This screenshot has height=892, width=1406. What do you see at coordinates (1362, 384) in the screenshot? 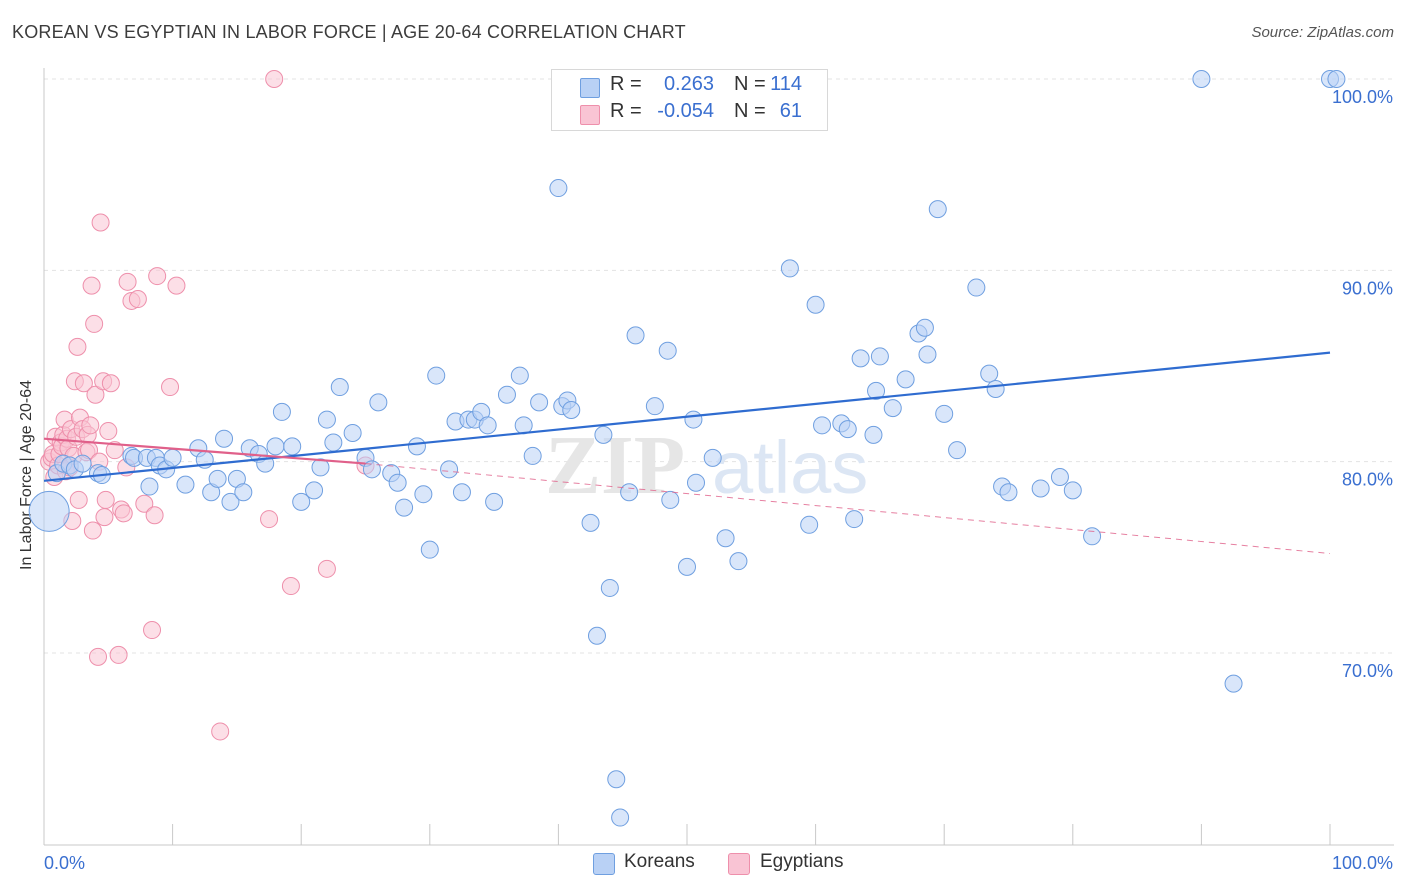
I see `y-tick-labels: 70.0% 80.0% 90.0% 100.0%` at bounding box center [1362, 384].